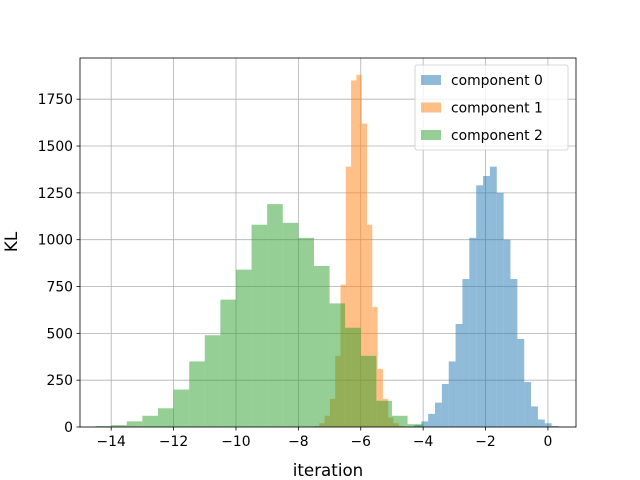 This screenshot has width=640, height=480. I want to click on x-axis-label: iteration, so click(328, 470).